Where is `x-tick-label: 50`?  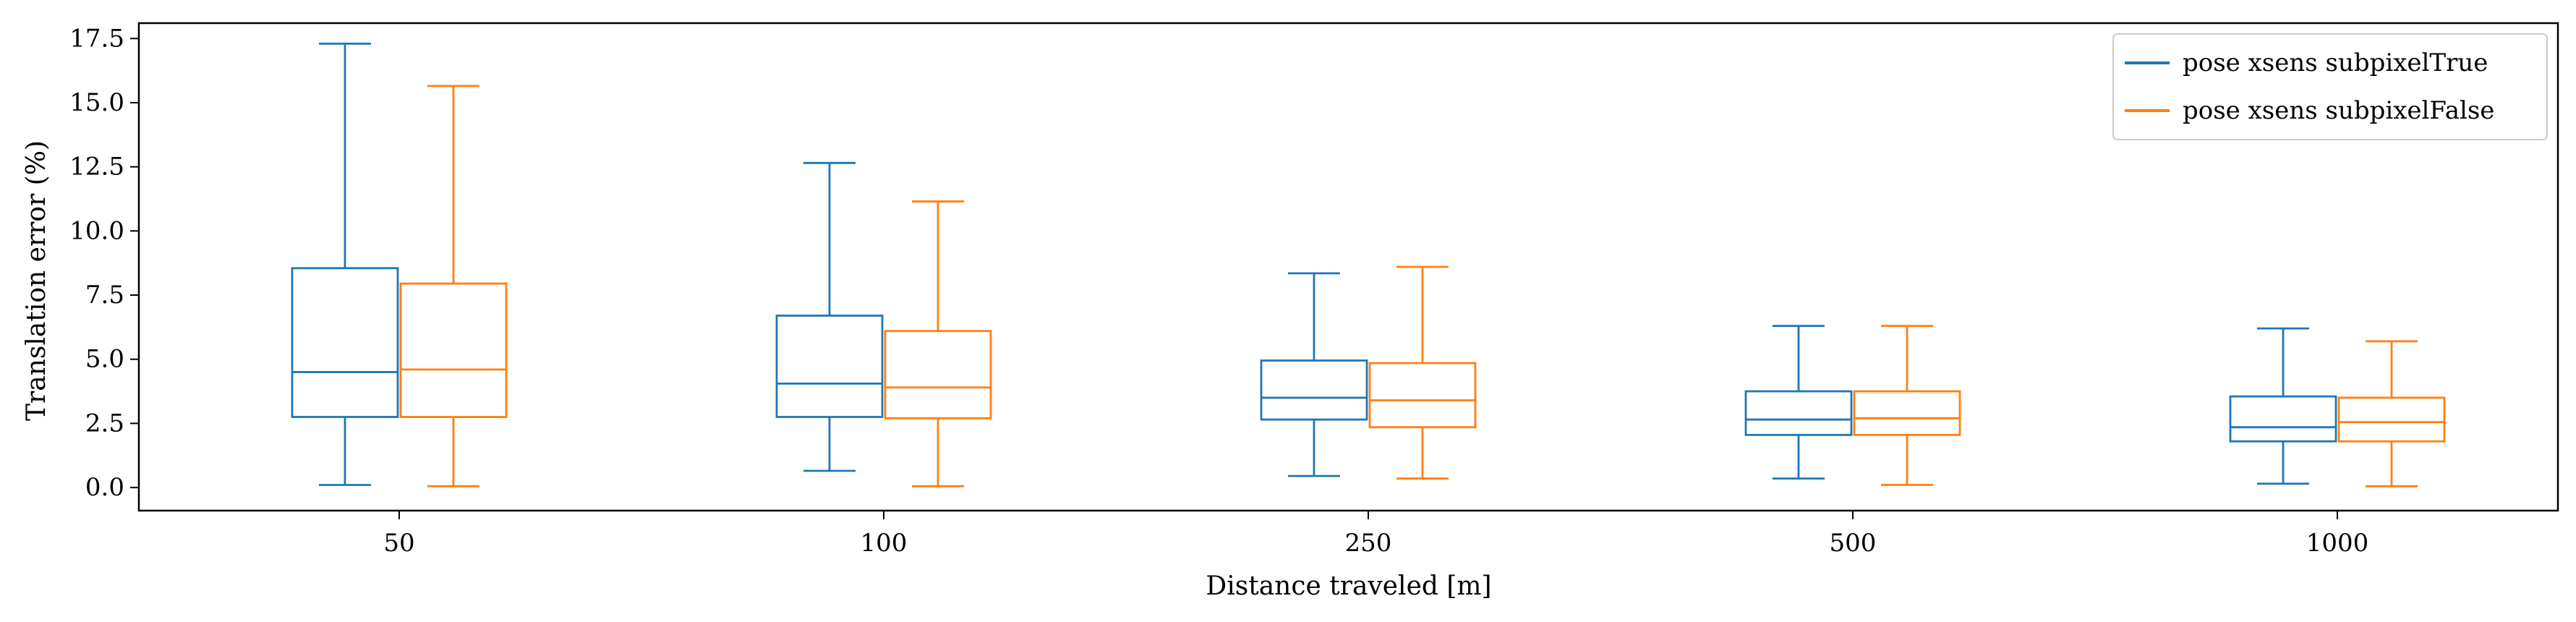
x-tick-label: 50 is located at coordinates (399, 543).